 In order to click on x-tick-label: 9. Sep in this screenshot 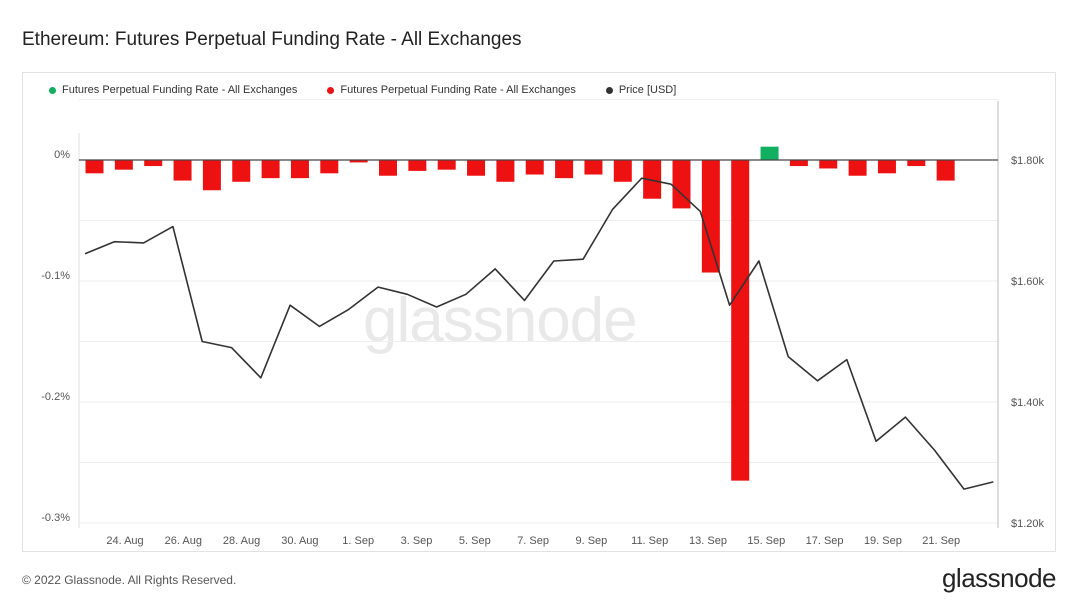, I will do `click(591, 541)`.